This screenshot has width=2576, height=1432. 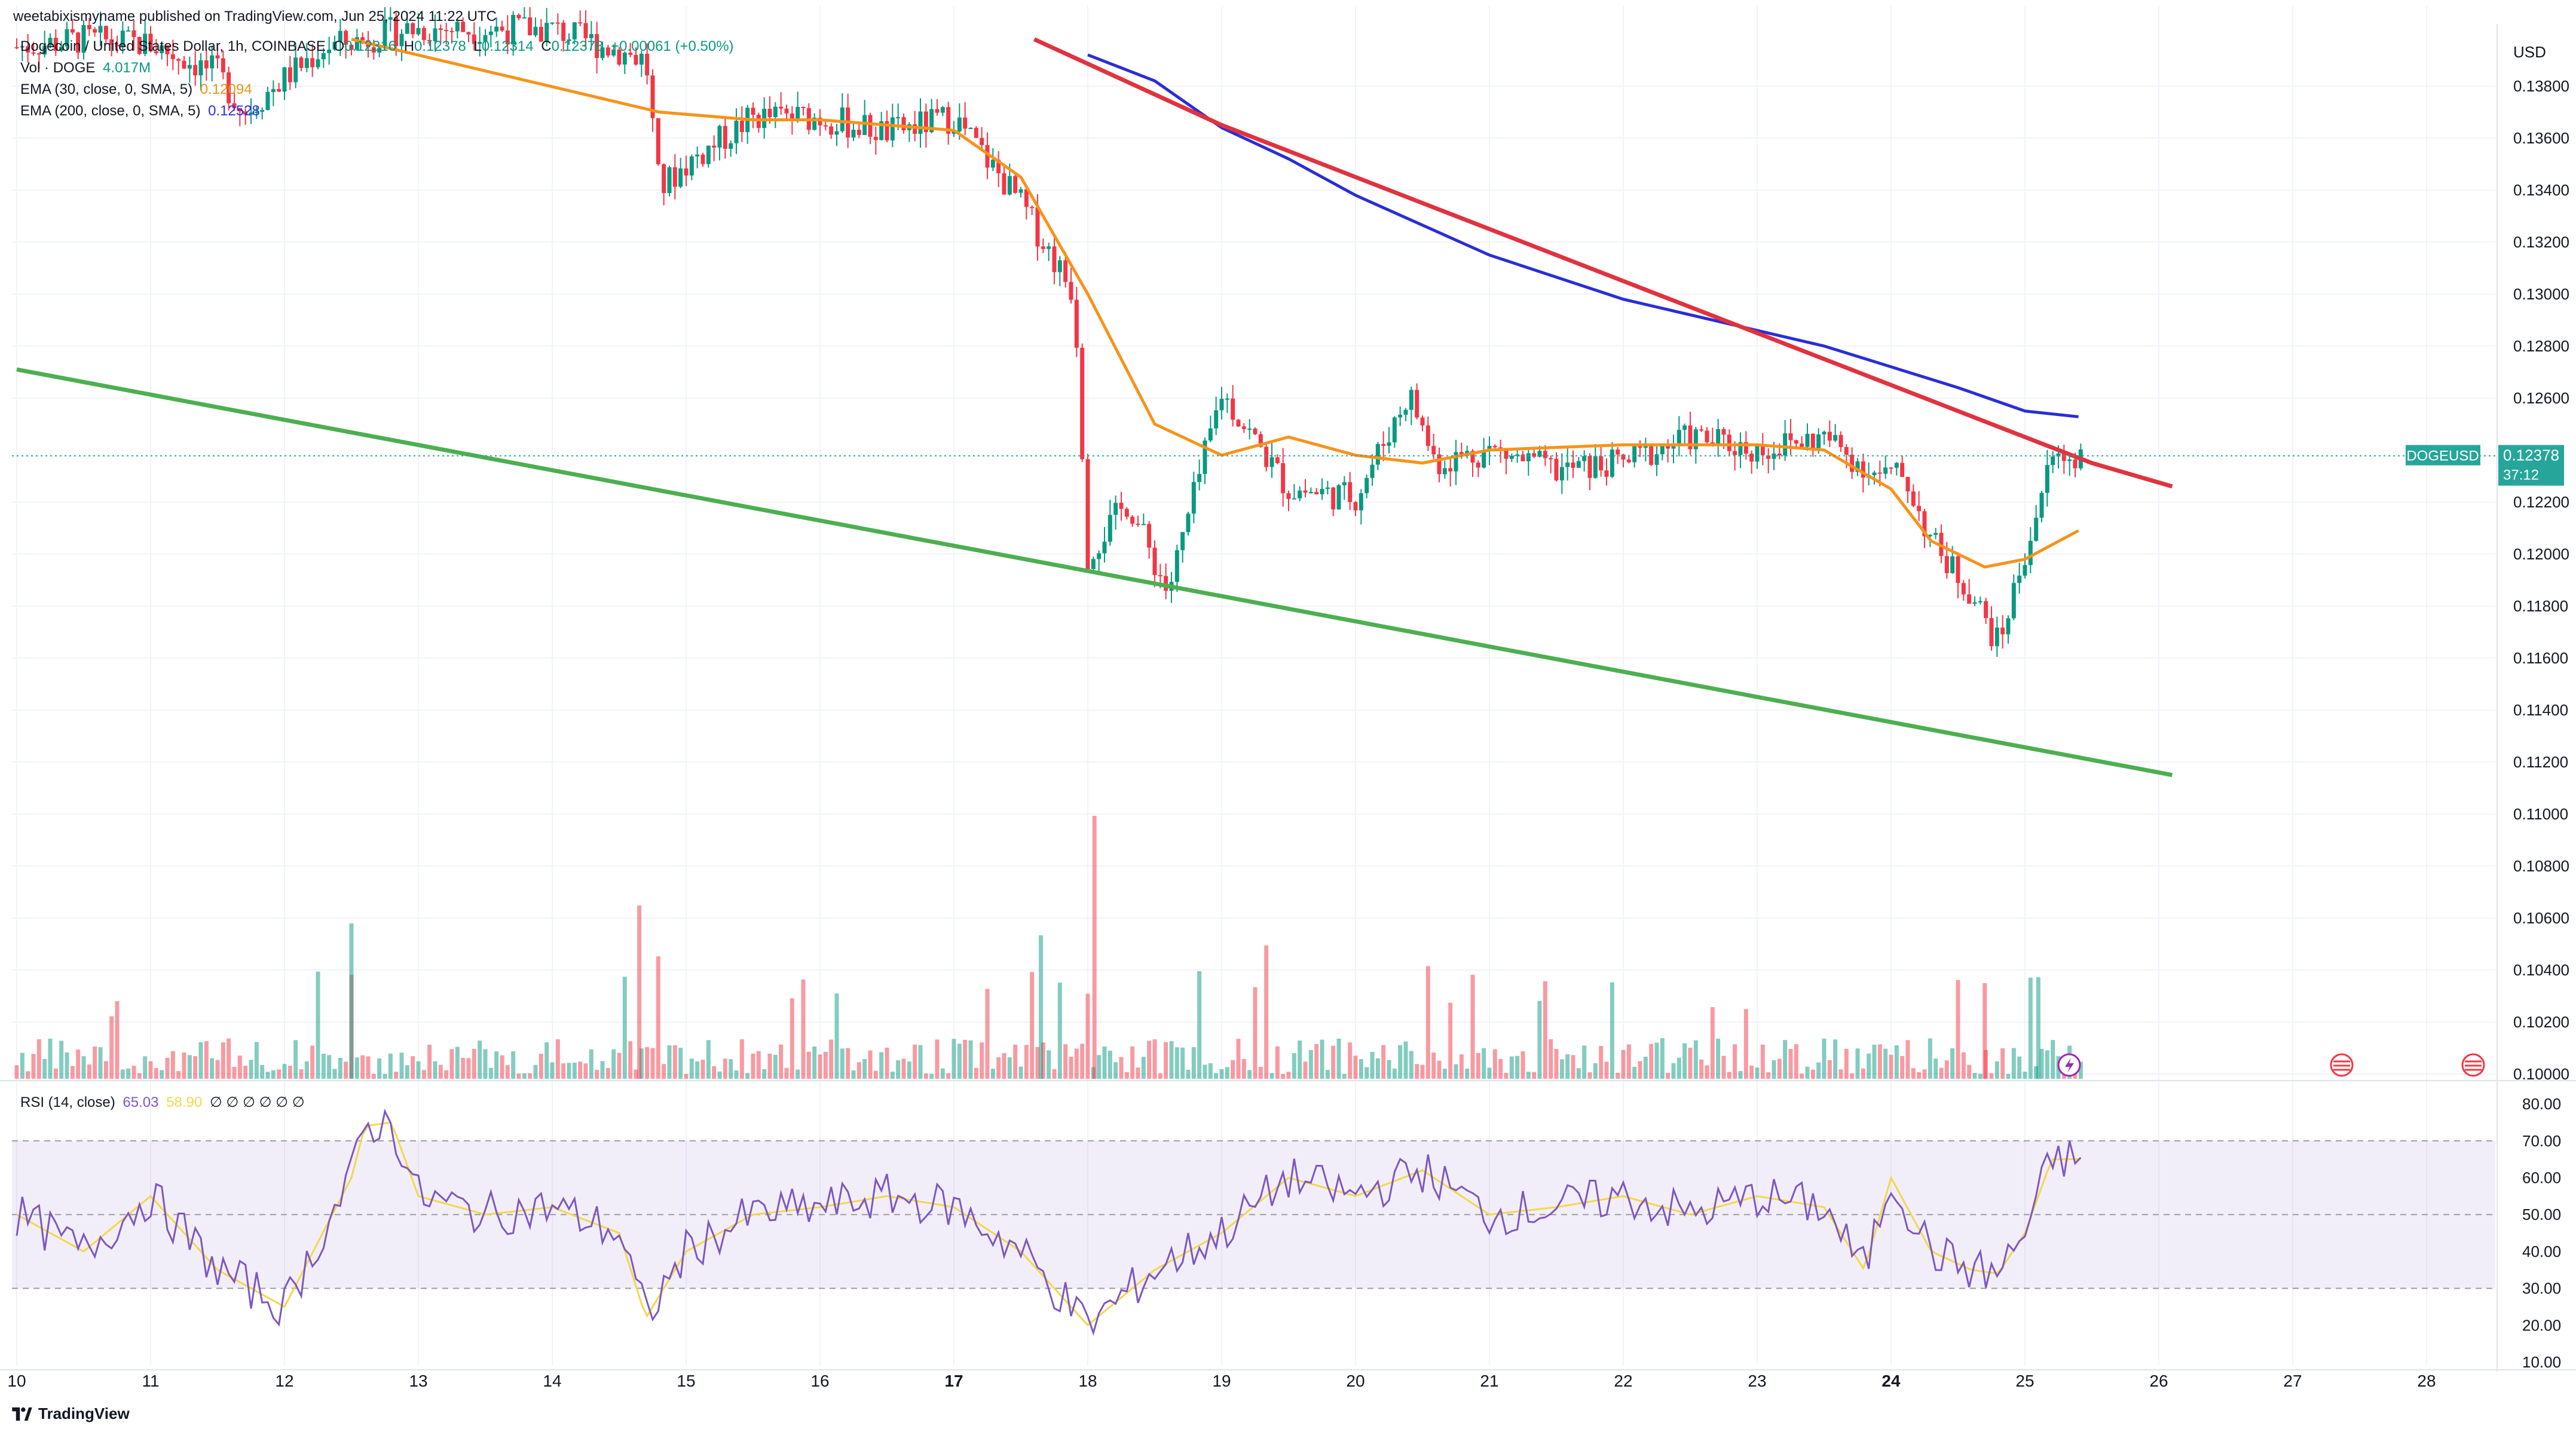 I want to click on volume-value: 4.017M, so click(x=127, y=68).